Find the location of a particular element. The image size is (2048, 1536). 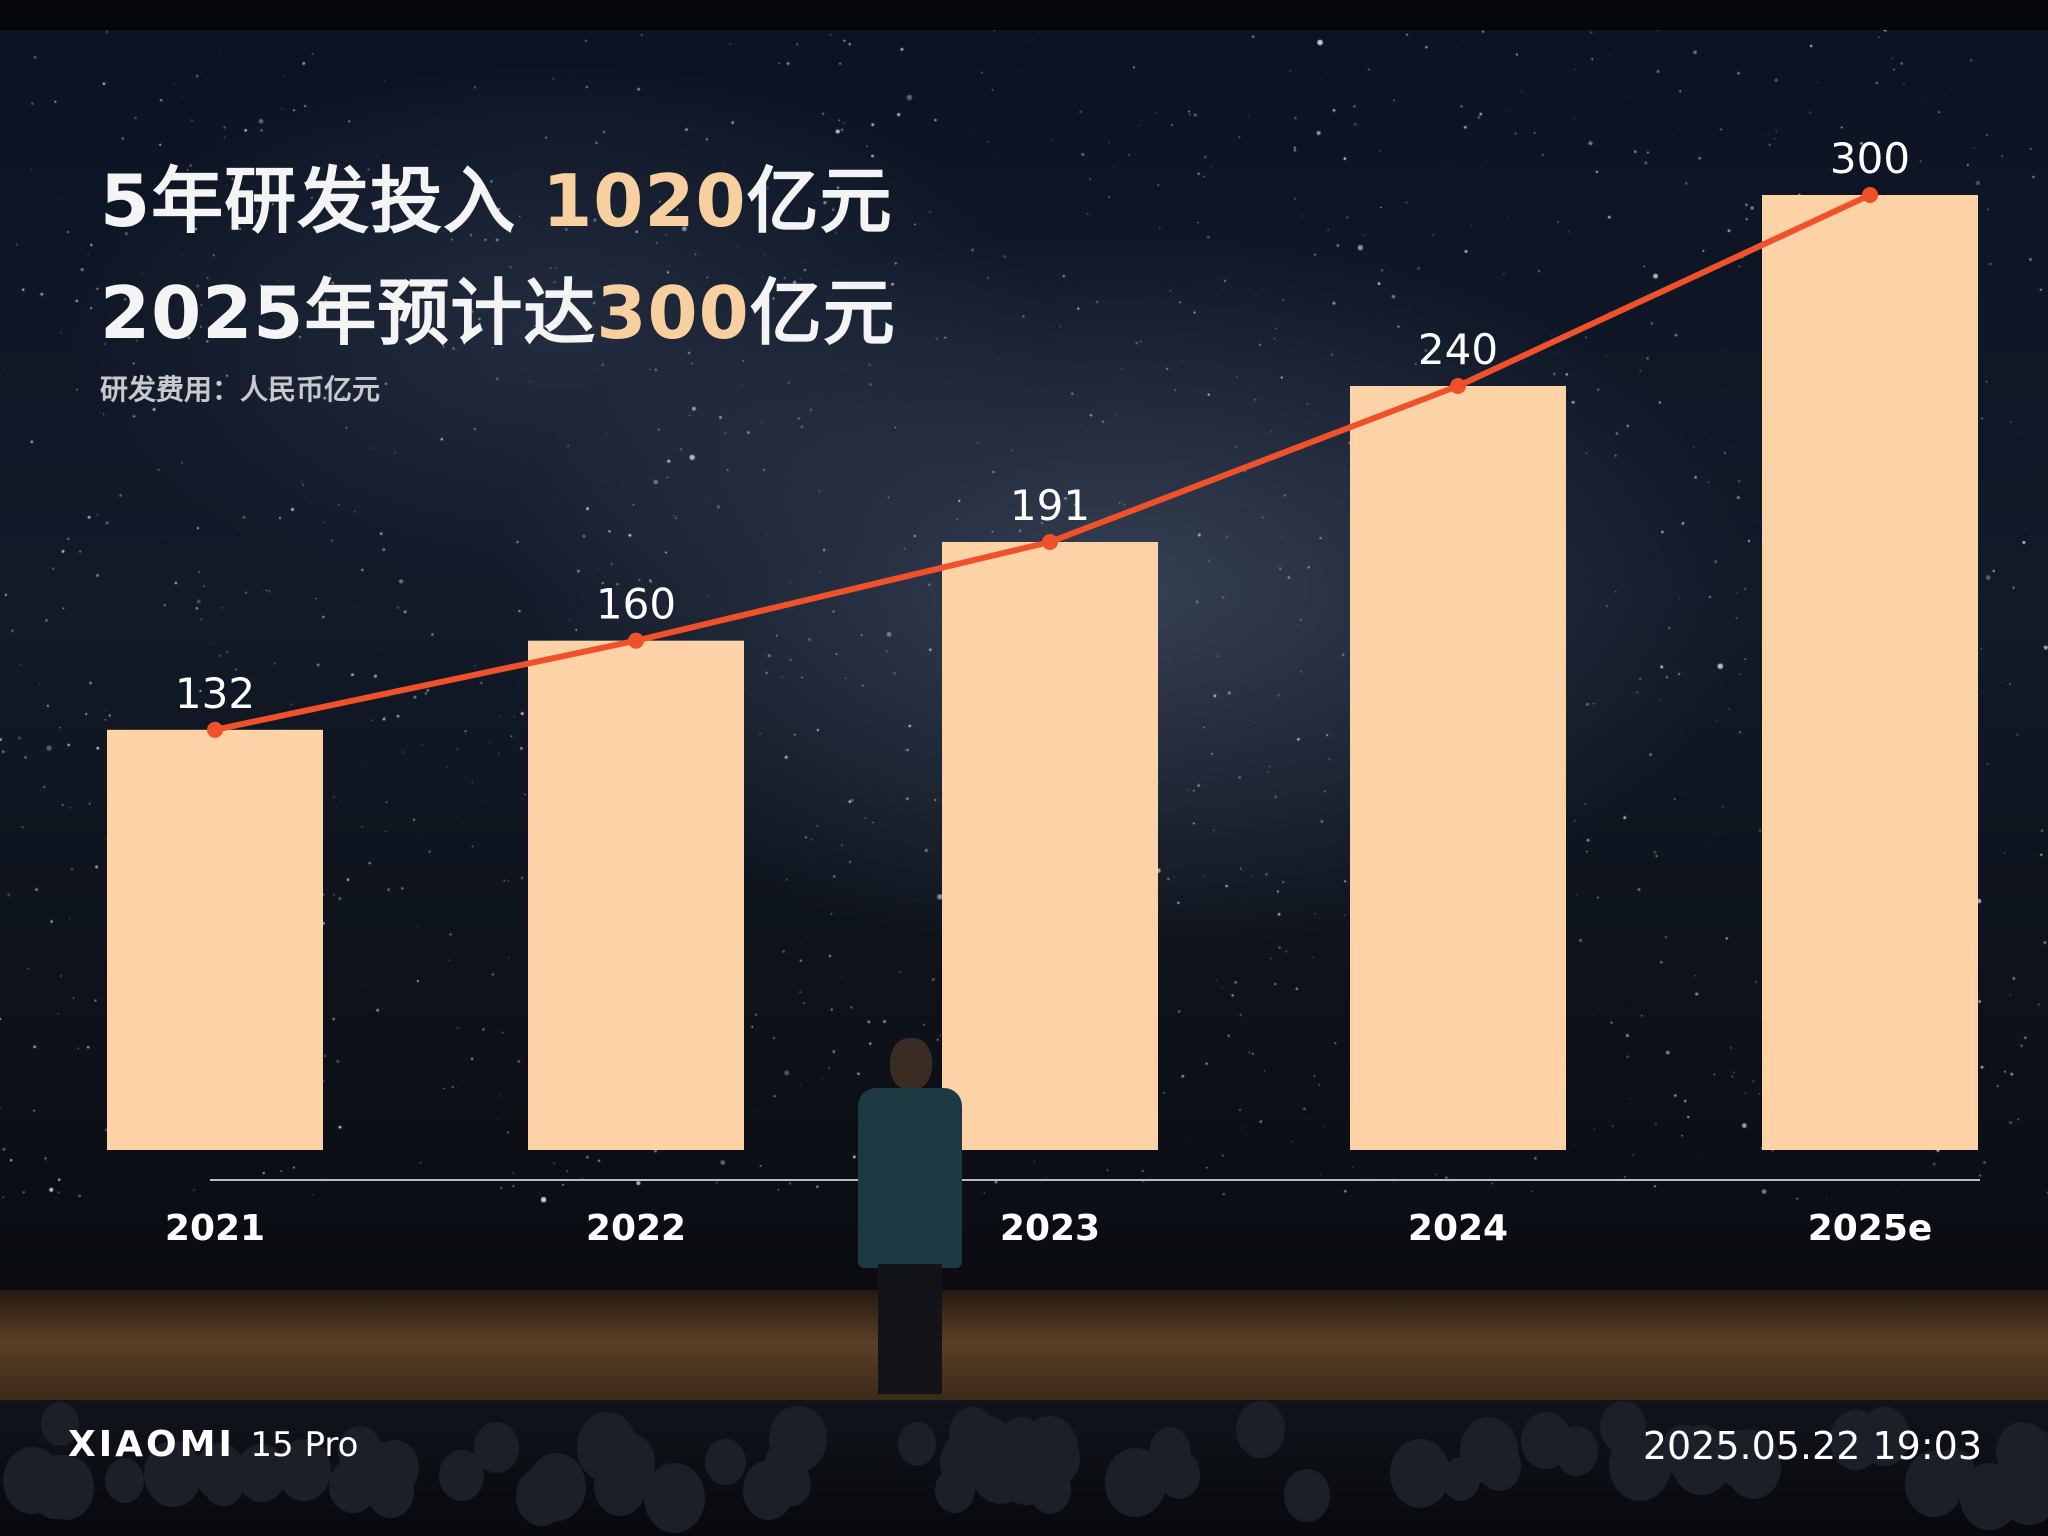

value-label-2025e: 300 is located at coordinates (1870, 158).